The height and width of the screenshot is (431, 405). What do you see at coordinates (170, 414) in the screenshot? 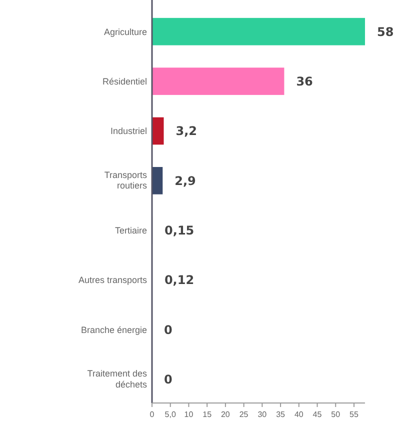
I see `x-tick-label: 5,0` at bounding box center [170, 414].